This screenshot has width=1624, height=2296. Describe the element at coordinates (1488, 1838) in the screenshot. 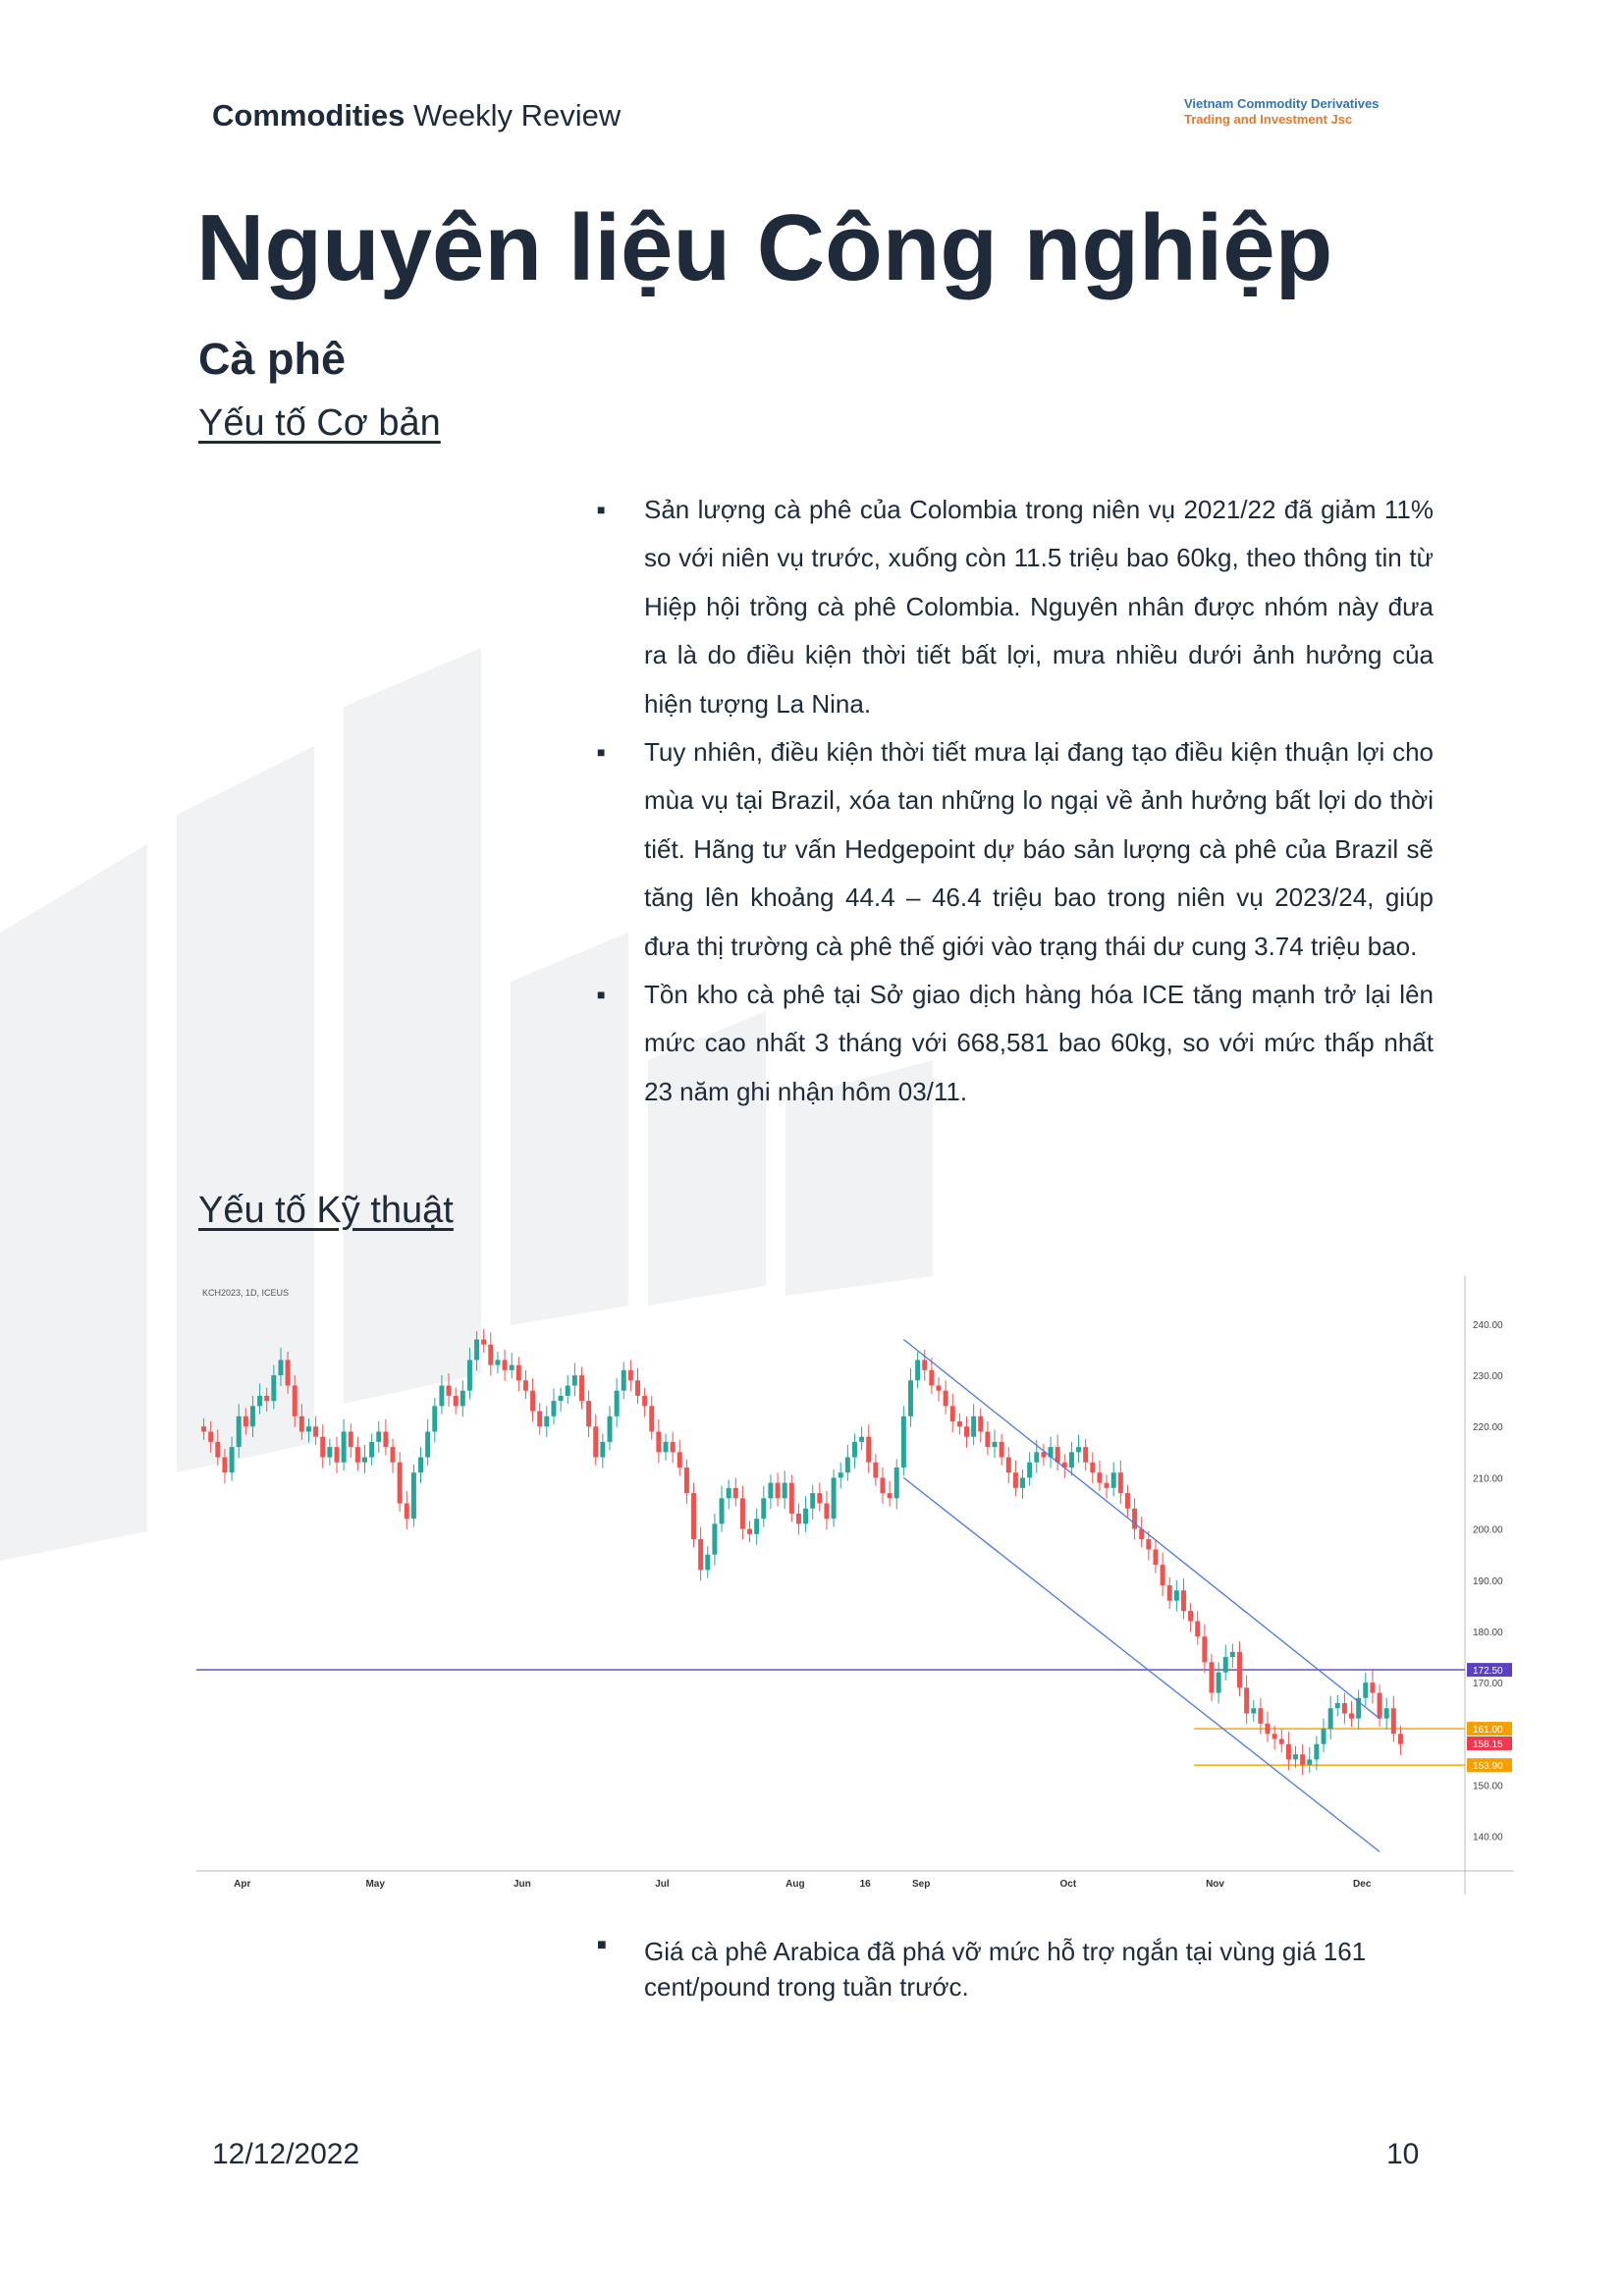

I see `y-tick-label: 140.00` at that location.